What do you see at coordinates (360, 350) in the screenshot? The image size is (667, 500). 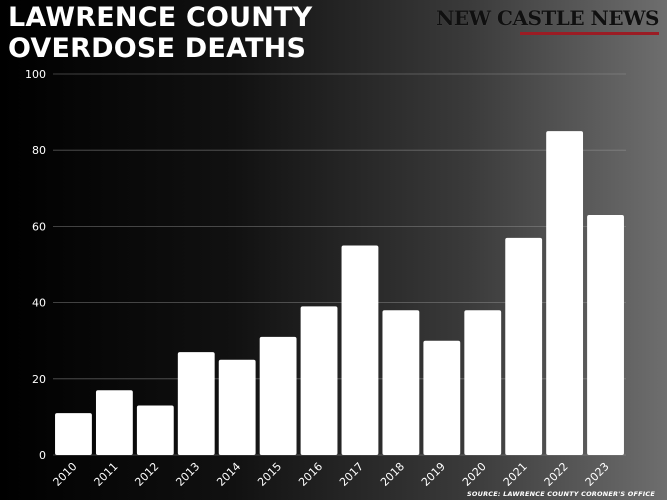 I see `bar-2017` at bounding box center [360, 350].